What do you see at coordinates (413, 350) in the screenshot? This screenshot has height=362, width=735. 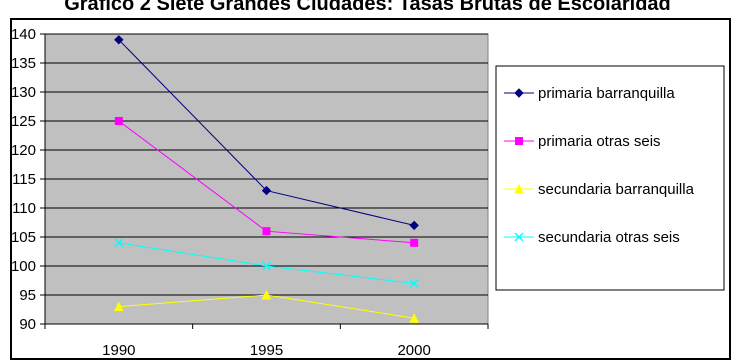 I see `x-tick-label: 2000` at bounding box center [413, 350].